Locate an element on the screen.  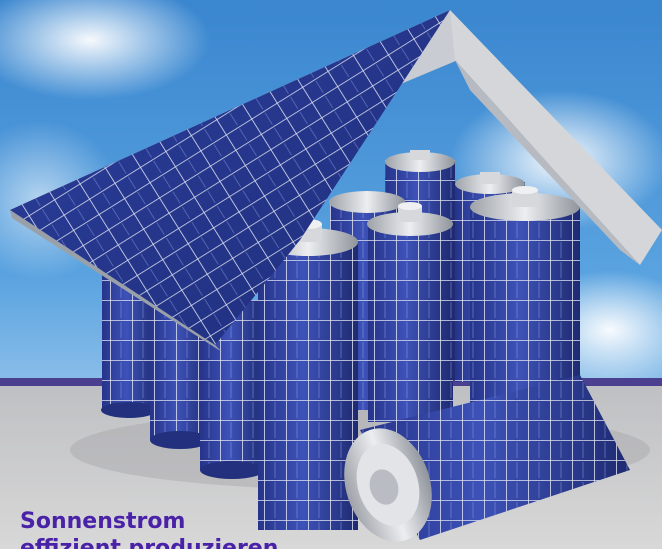
cloud is located at coordinates (105, 50).